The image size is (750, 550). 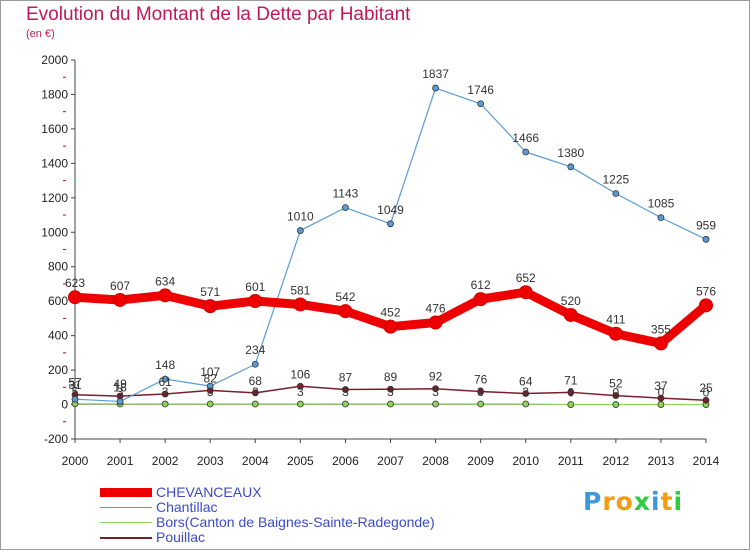 What do you see at coordinates (571, 301) in the screenshot?
I see `data-label: 520` at bounding box center [571, 301].